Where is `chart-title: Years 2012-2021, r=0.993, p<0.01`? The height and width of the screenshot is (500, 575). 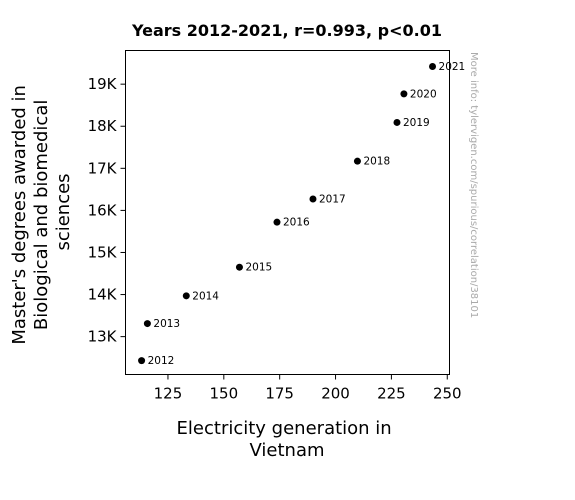
chart-title: Years 2012-2021, r=0.993, p<0.01 is located at coordinates (286, 30).